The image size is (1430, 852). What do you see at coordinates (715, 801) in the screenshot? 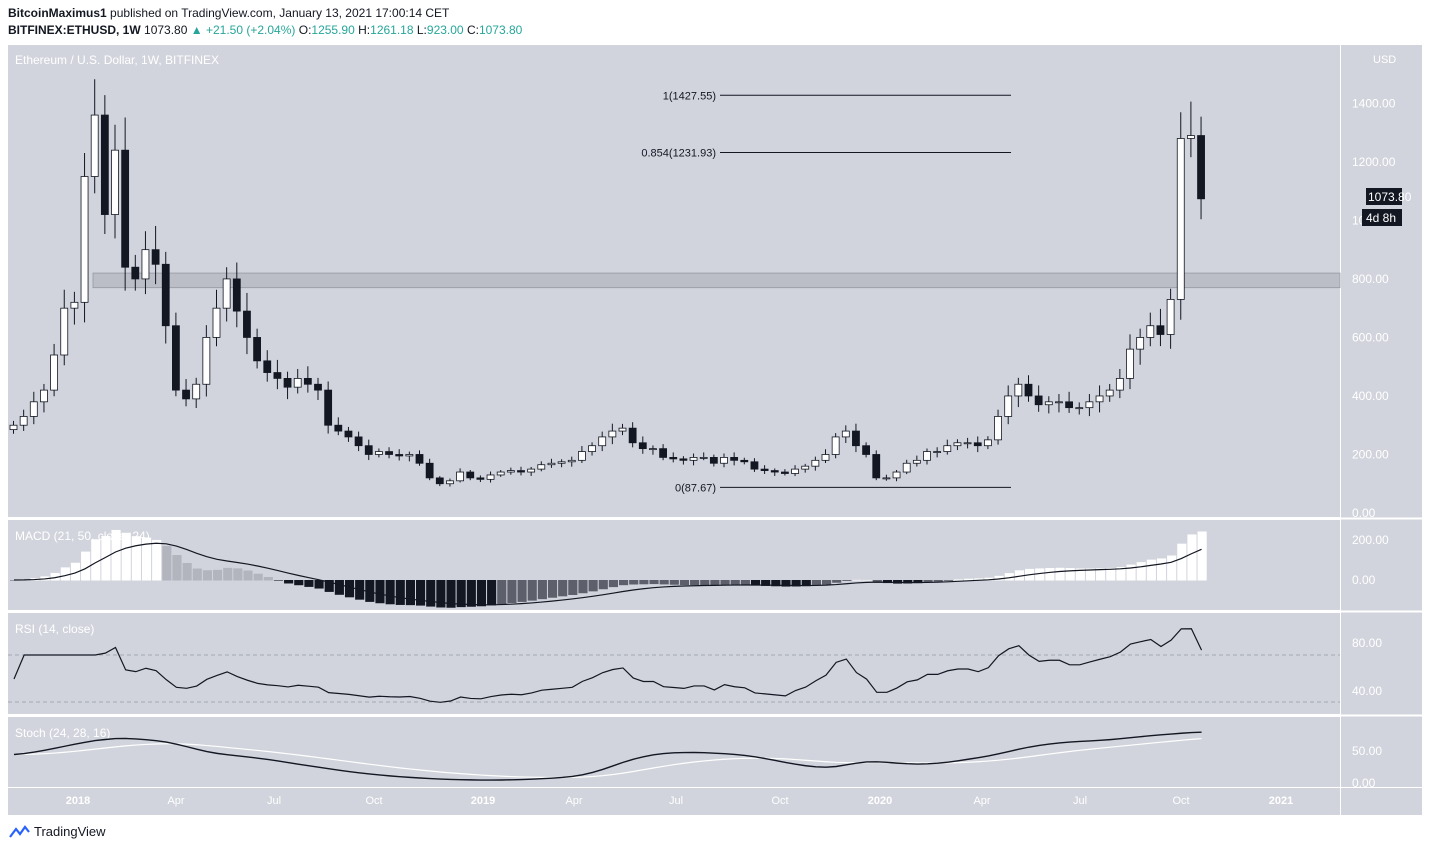
I see `time-axis-bg` at bounding box center [715, 801].